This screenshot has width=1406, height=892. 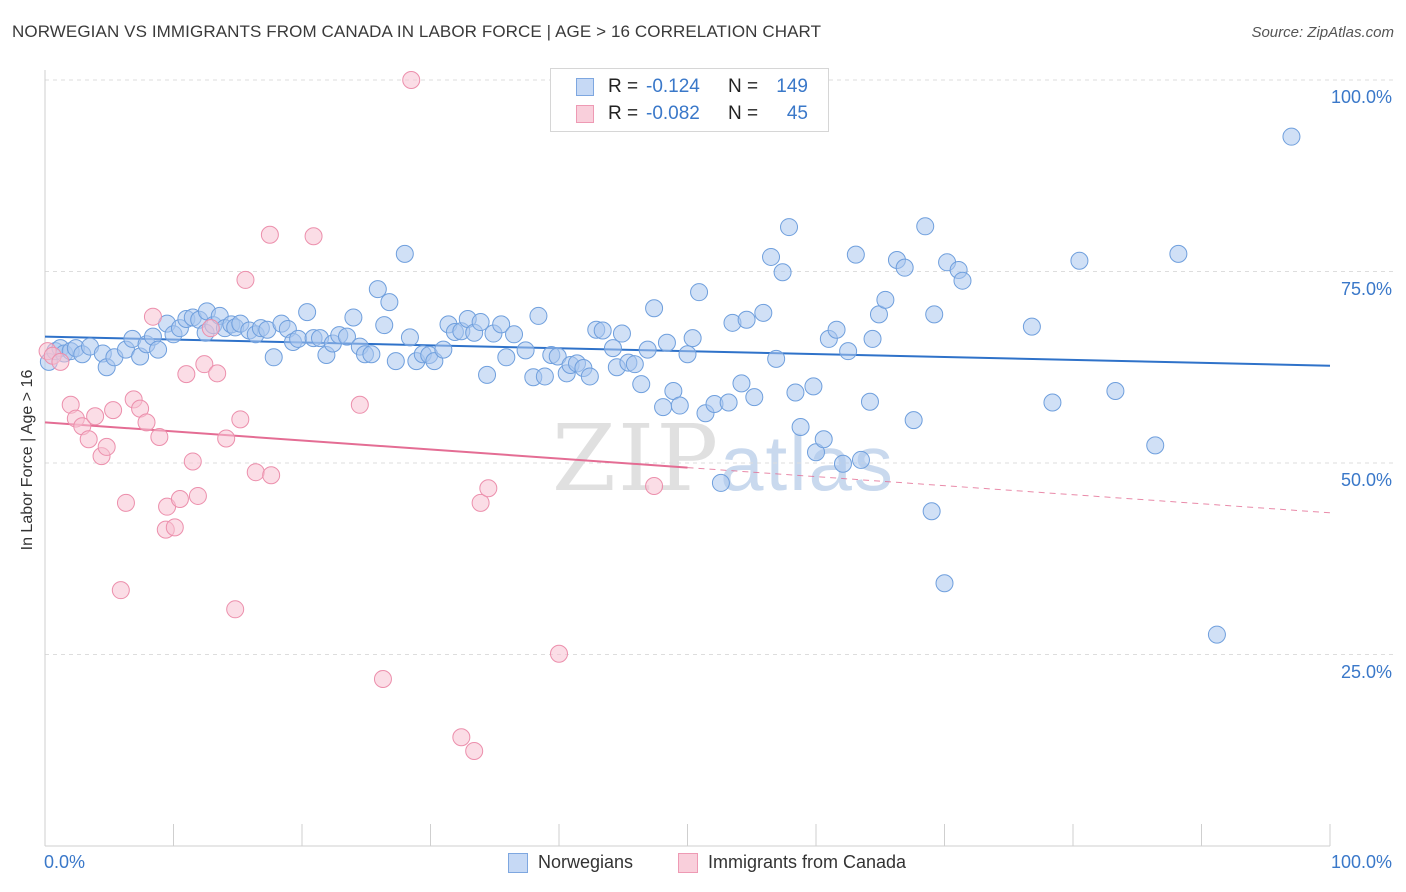 What do you see at coordinates (623, 86) in the screenshot?
I see `legend-r-label: R =` at bounding box center [623, 86].